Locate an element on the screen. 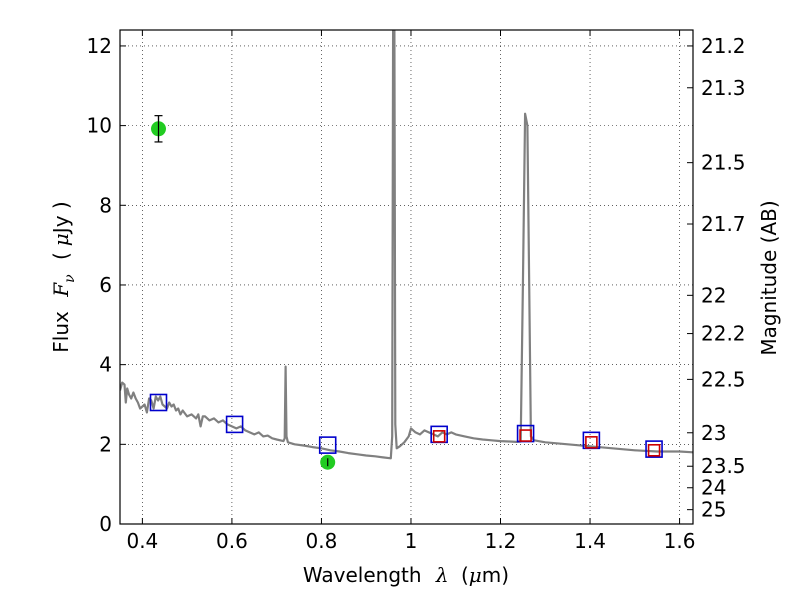 The image size is (800, 600). right-axis-label: Magnitude (AB) is located at coordinates (769, 277).